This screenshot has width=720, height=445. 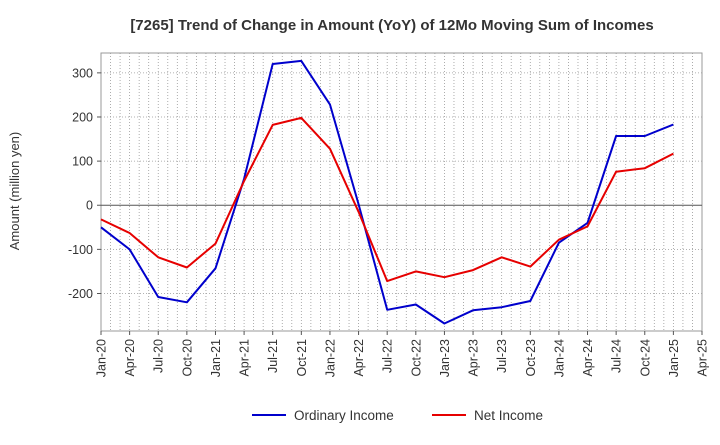 I want to click on x-tick-label: Apr-24, so click(x=588, y=358).